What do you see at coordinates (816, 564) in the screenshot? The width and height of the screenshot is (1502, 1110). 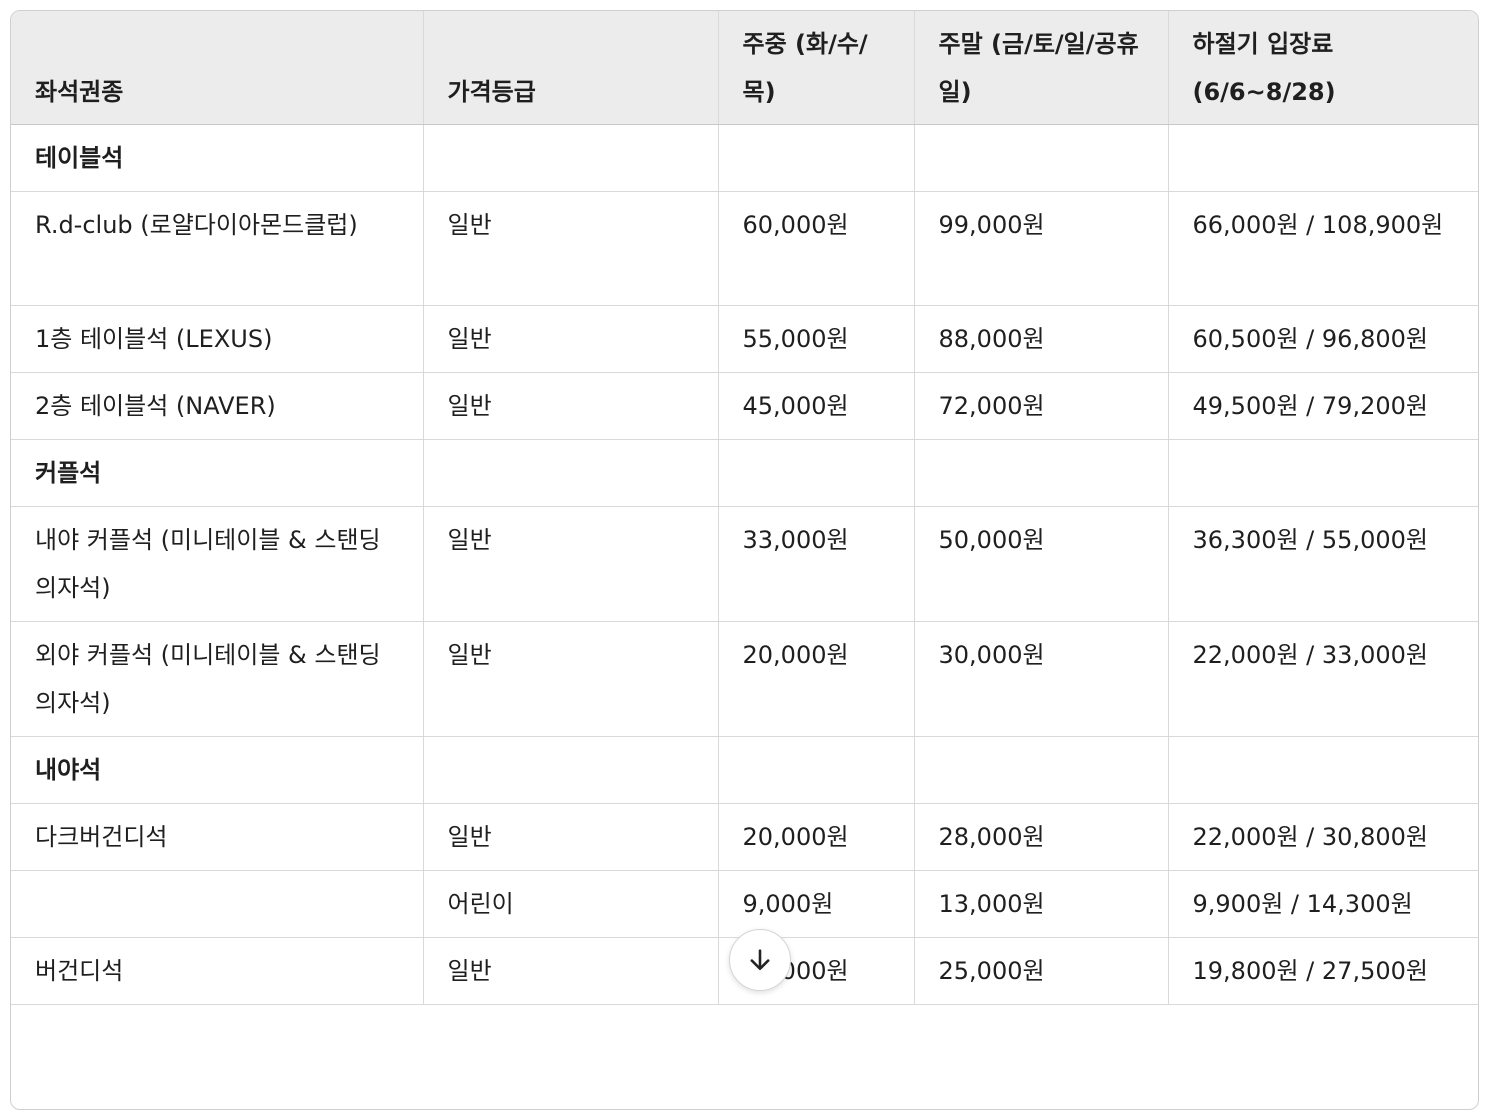 I see `table-cell: 33,000원` at bounding box center [816, 564].